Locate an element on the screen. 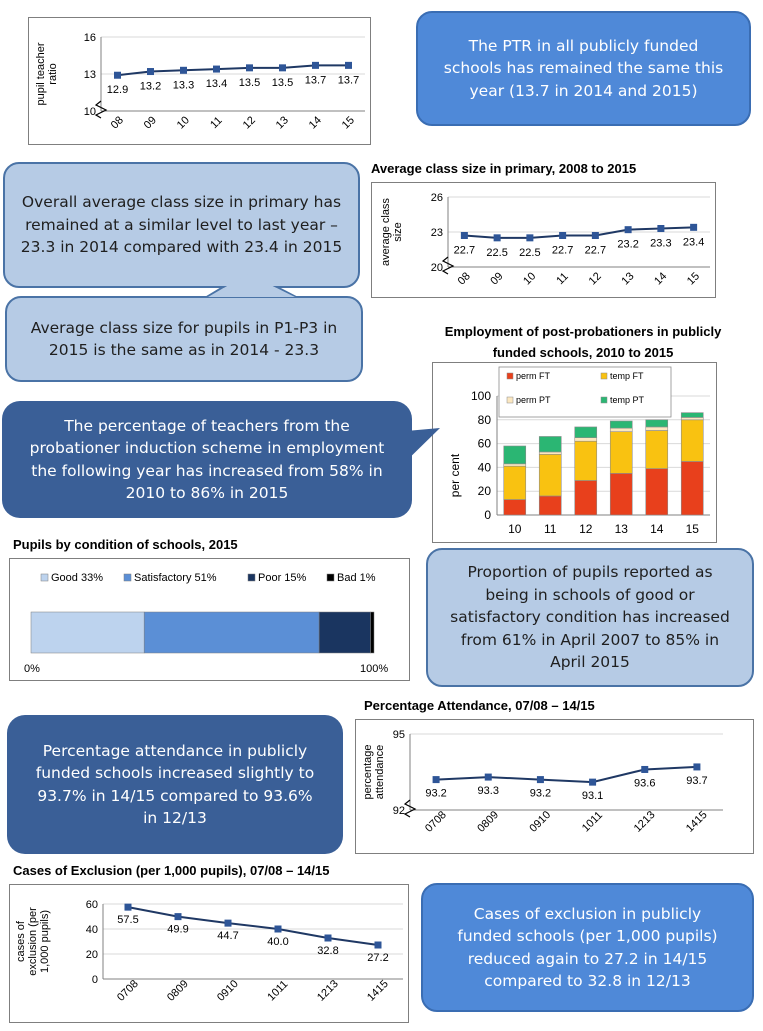 The height and width of the screenshot is (1031, 763). x-tick-label: 0708 is located at coordinates (436, 822).